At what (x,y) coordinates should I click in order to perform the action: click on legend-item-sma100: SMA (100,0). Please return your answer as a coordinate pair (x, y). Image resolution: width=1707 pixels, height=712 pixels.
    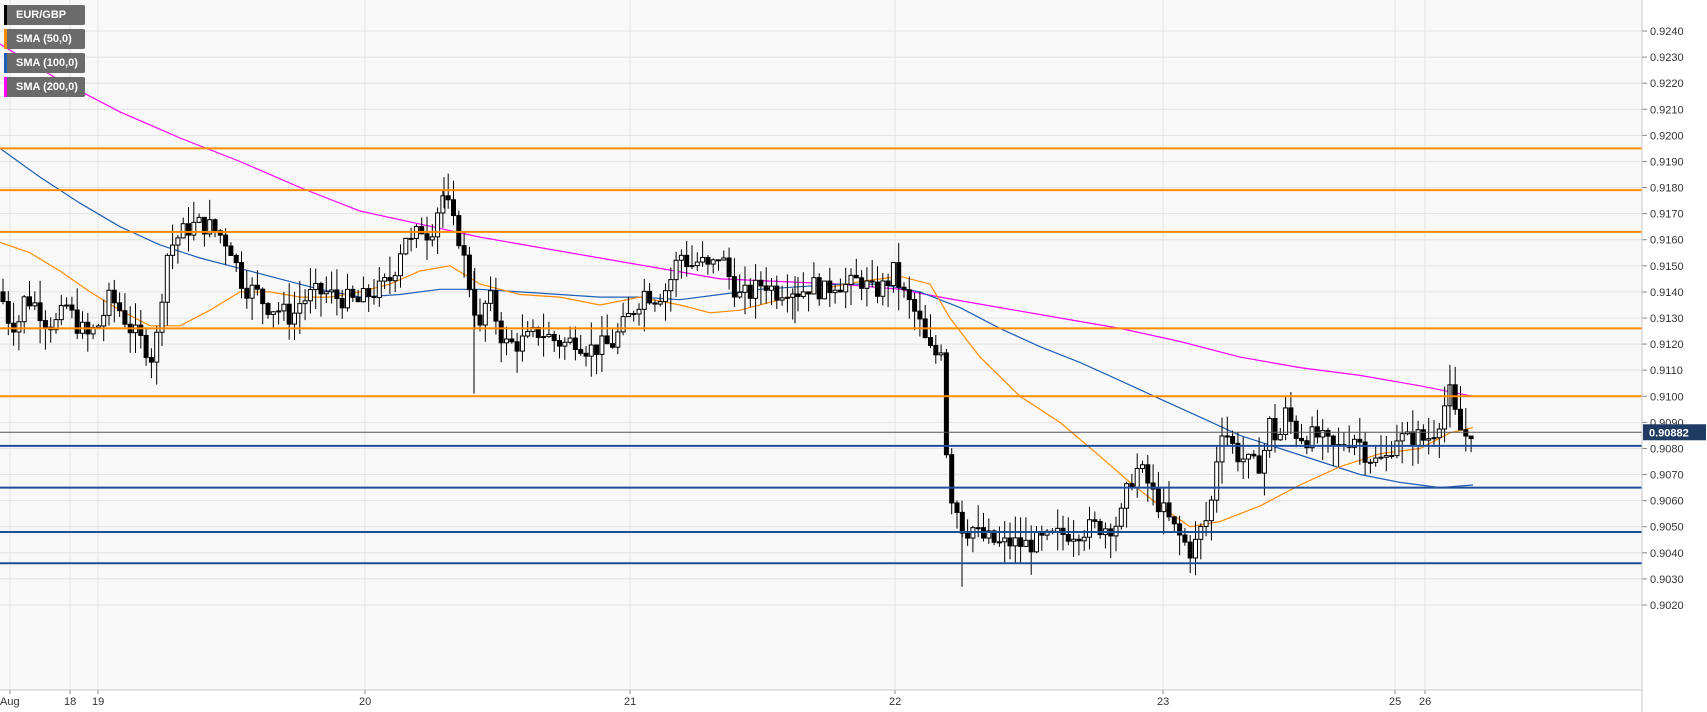
    Looking at the image, I should click on (44, 63).